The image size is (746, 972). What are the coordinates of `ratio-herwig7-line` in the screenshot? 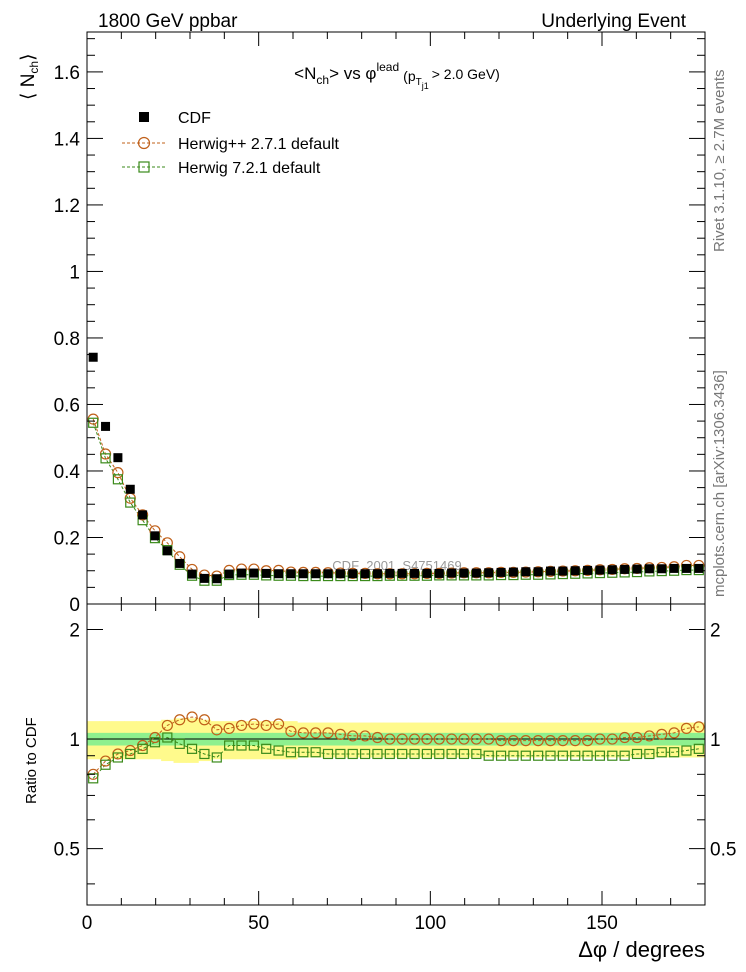 It's located at (395, 757).